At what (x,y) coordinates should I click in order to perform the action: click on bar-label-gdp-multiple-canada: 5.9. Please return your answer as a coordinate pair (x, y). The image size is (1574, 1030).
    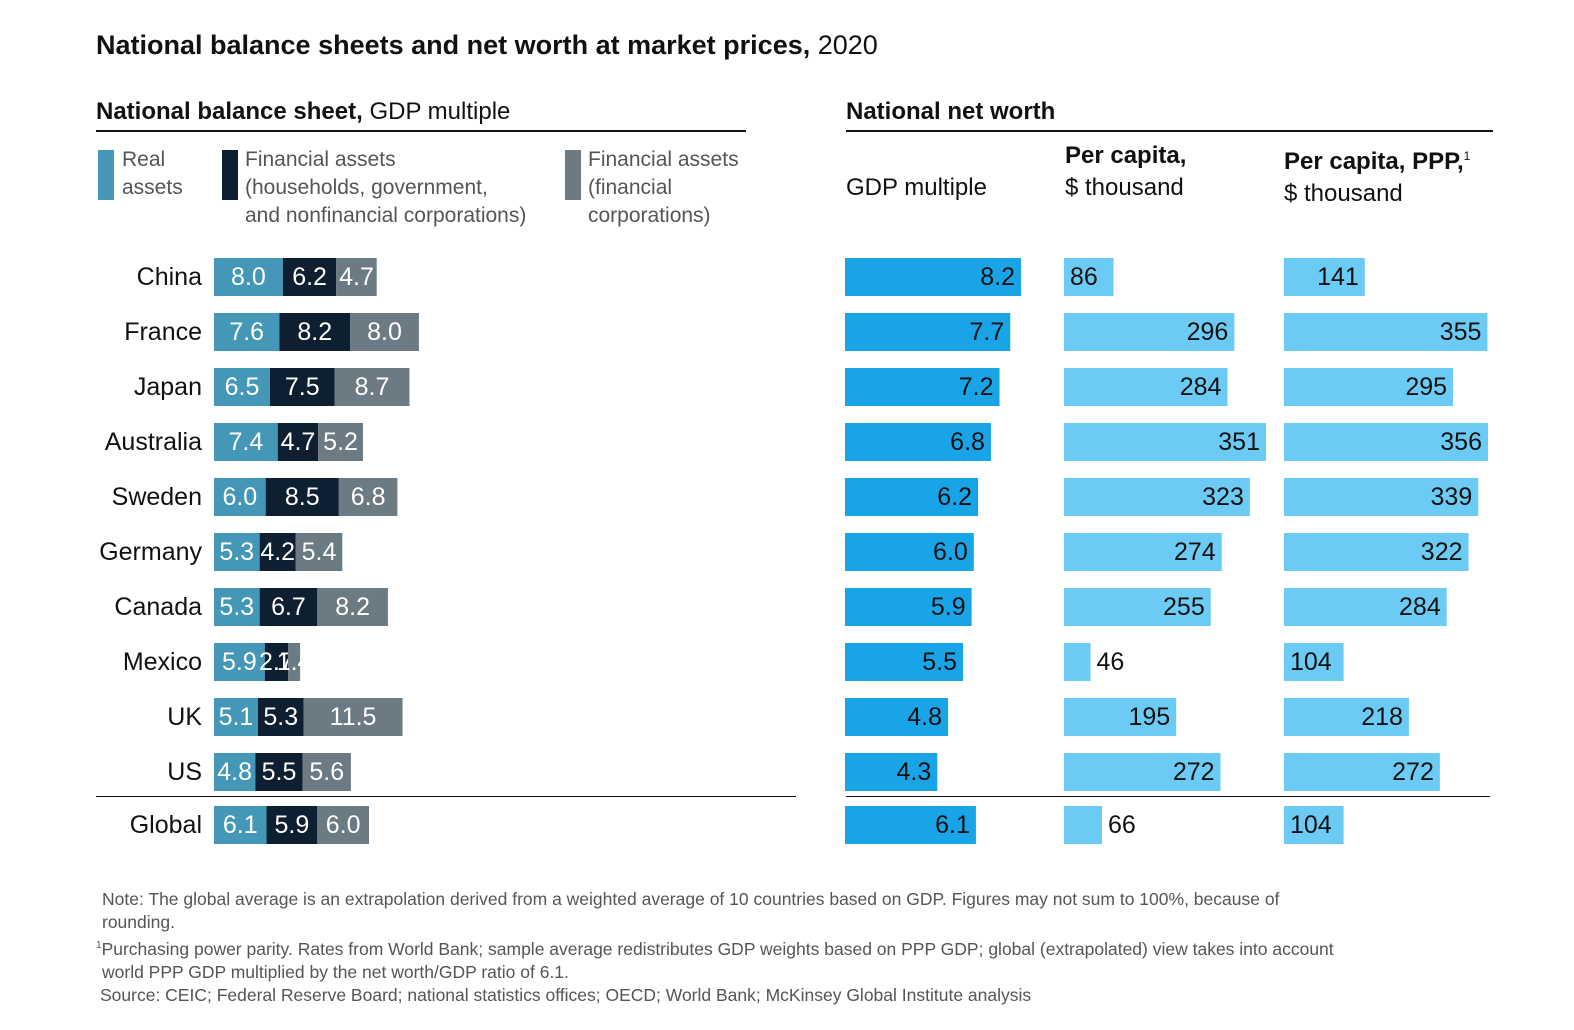
    Looking at the image, I should click on (948, 607).